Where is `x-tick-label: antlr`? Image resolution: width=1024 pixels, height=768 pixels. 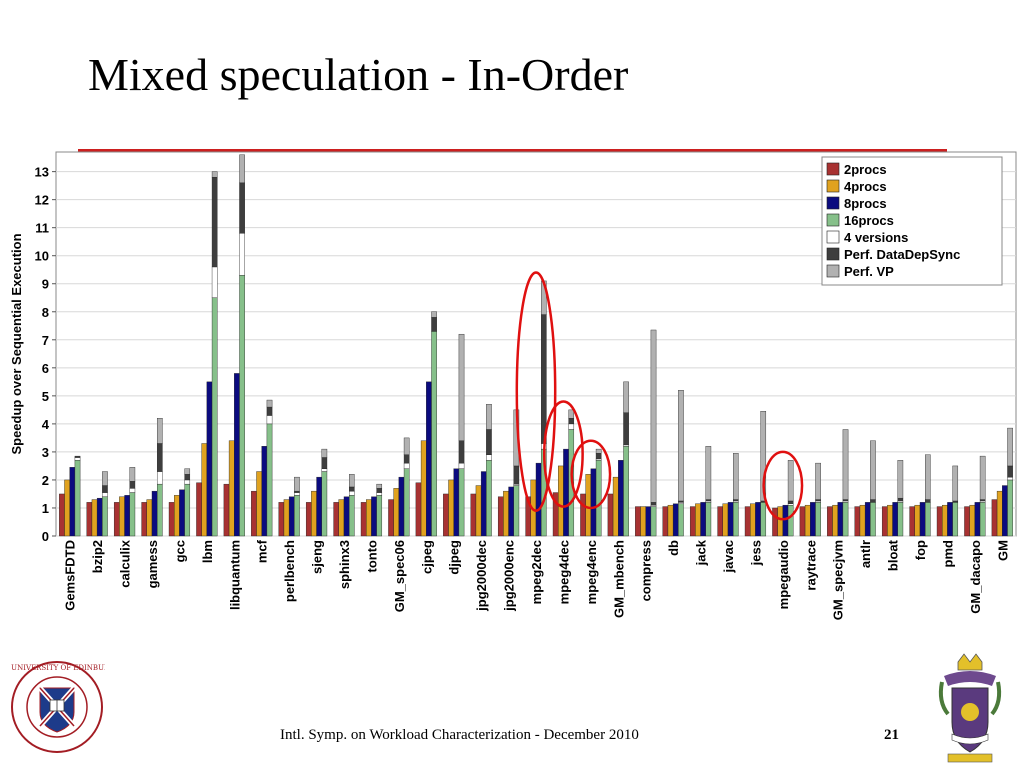 x-tick-label: antlr is located at coordinates (865, 554).